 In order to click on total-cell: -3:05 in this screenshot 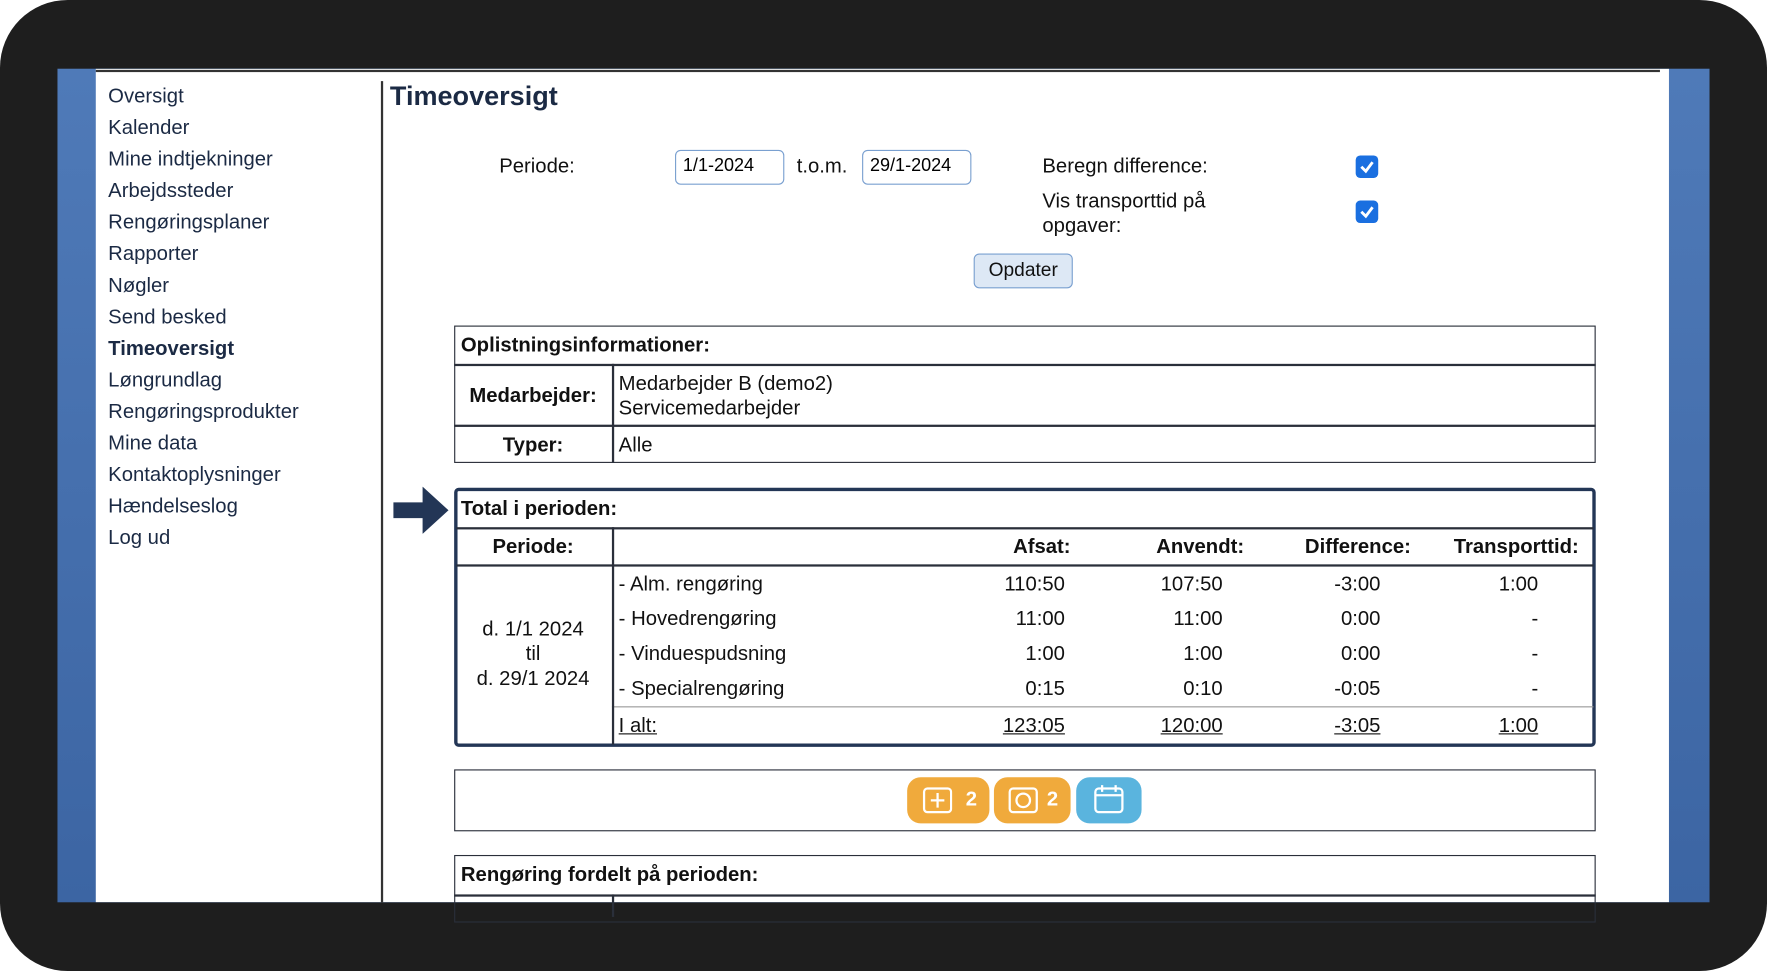, I will do `click(1357, 725)`.